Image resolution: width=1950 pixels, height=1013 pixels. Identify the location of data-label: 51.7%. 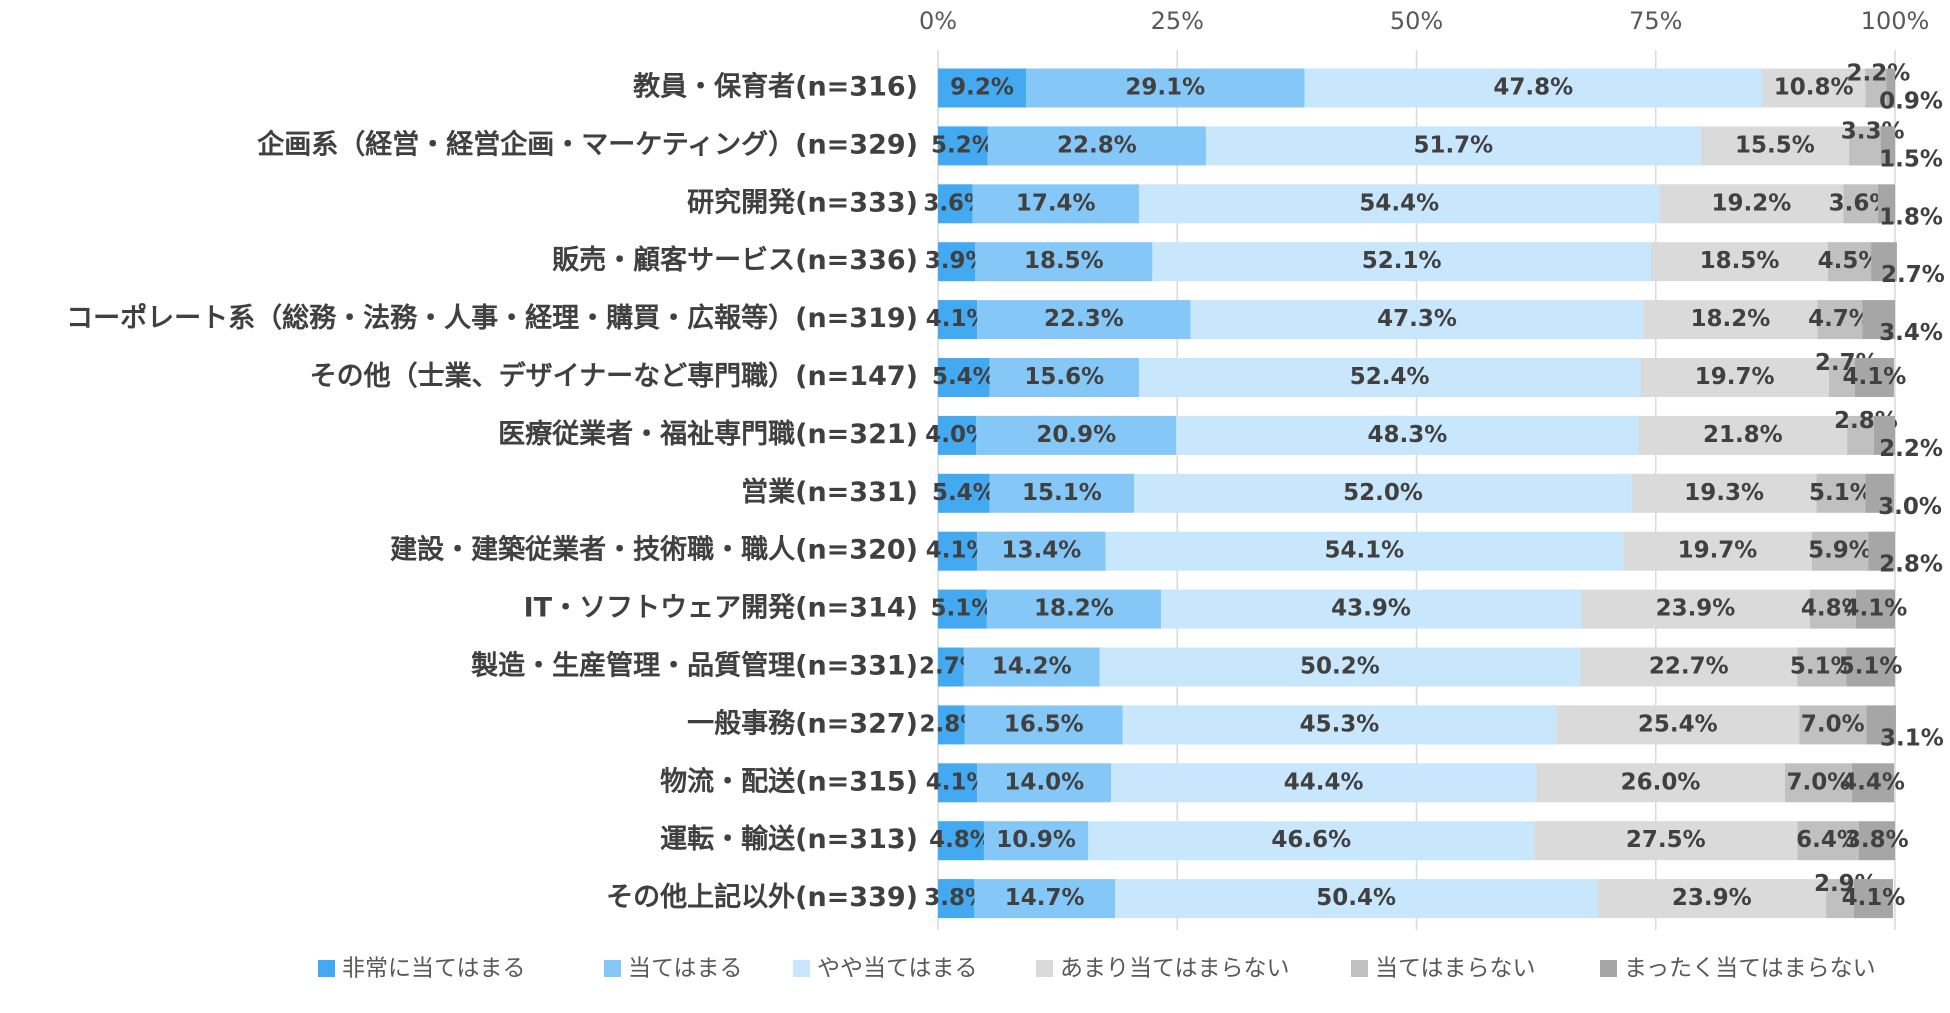
(1453, 145).